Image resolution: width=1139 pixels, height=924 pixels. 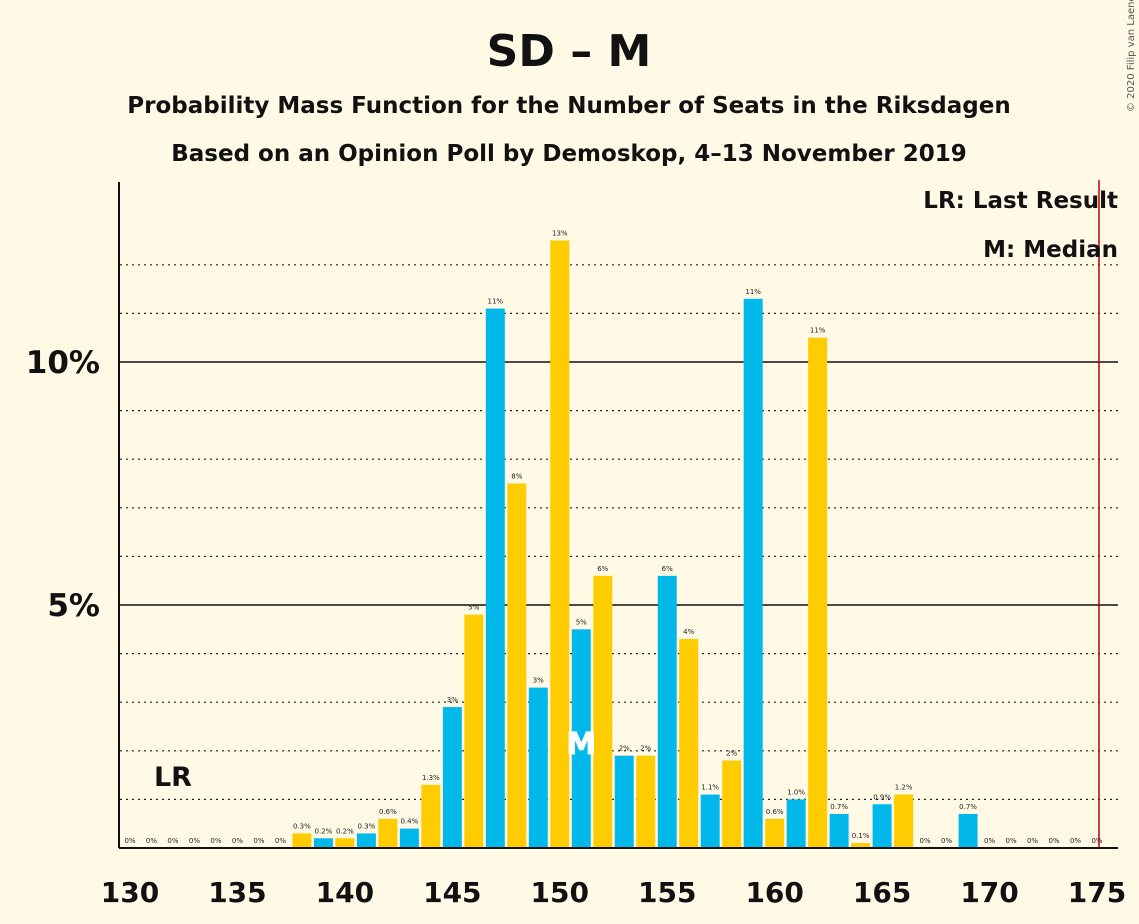 I want to click on x-tick-label-145: 145, so click(x=452, y=892).